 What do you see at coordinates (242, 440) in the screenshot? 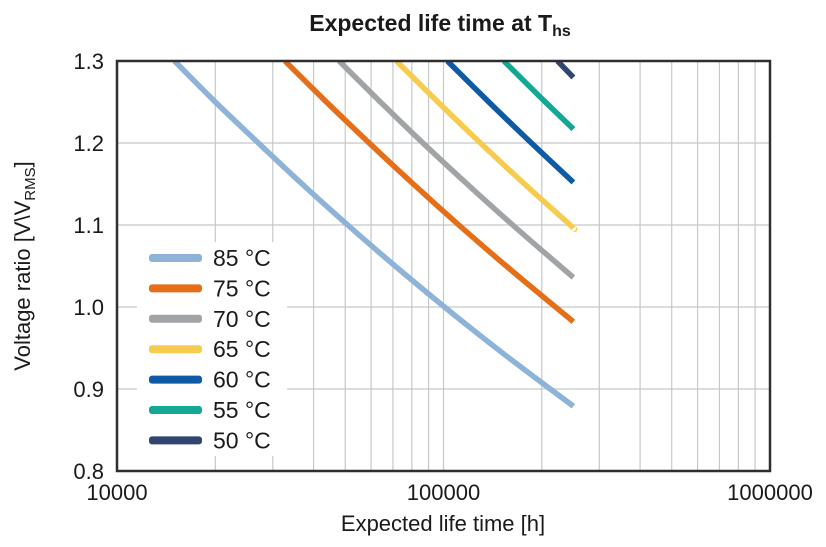
I see `legend-label-50-c: 50 °C` at bounding box center [242, 440].